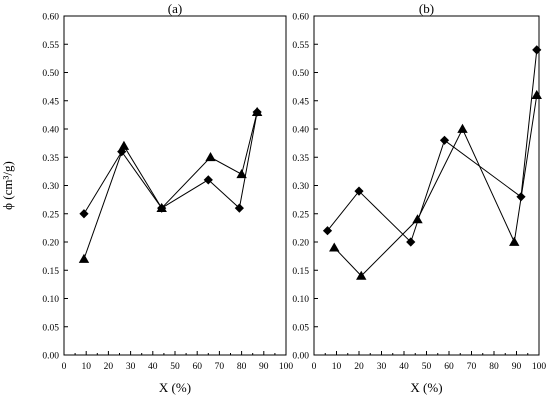 The width and height of the screenshot is (550, 401). Describe the element at coordinates (7, 185) in the screenshot. I see `y-axis-title: ϕ (cm³/g)` at that location.